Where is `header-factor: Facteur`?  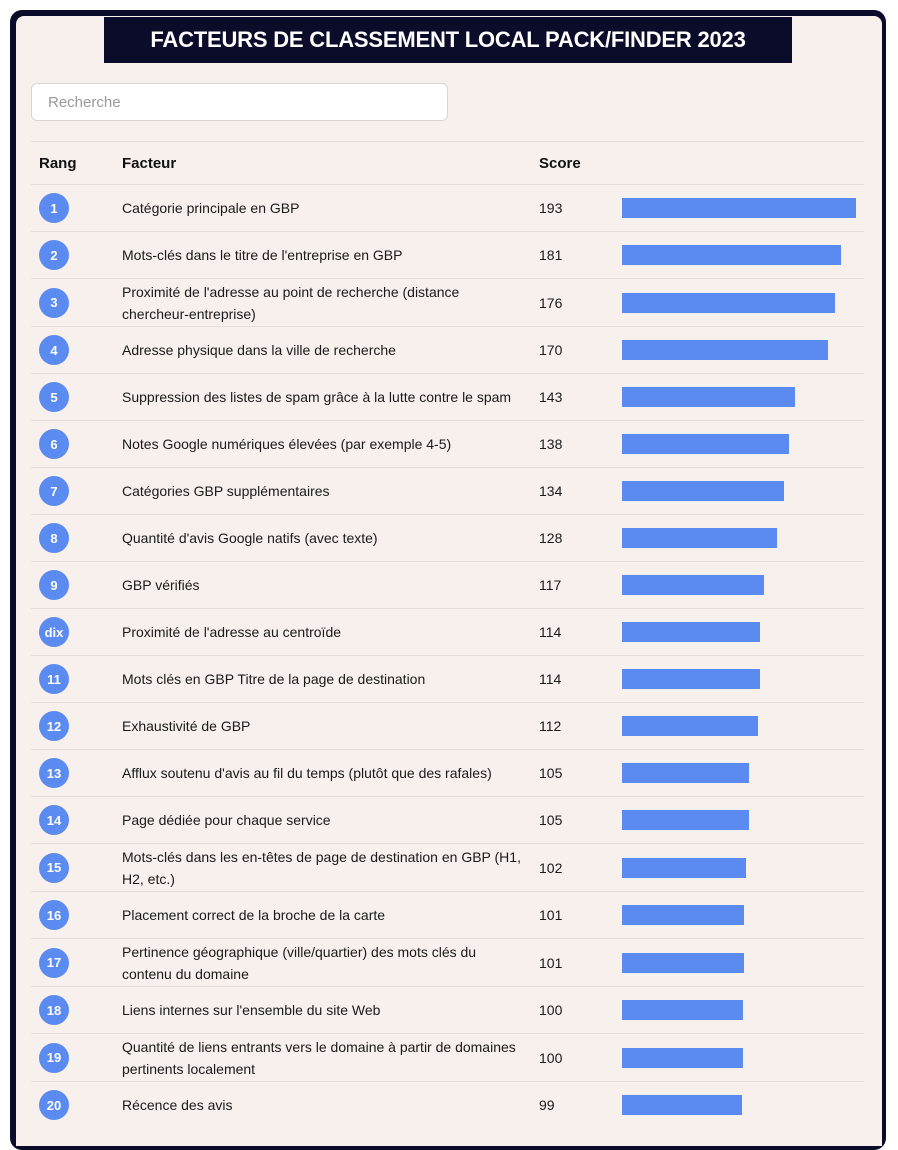 header-factor: Facteur is located at coordinates (149, 163).